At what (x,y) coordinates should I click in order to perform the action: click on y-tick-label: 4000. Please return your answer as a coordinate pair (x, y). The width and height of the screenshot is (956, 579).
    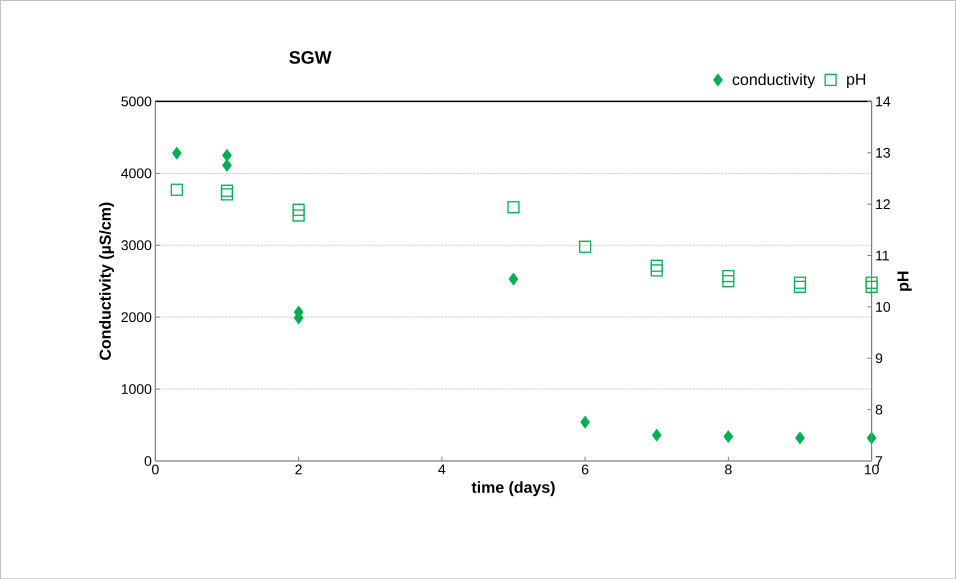
    Looking at the image, I should click on (136, 173).